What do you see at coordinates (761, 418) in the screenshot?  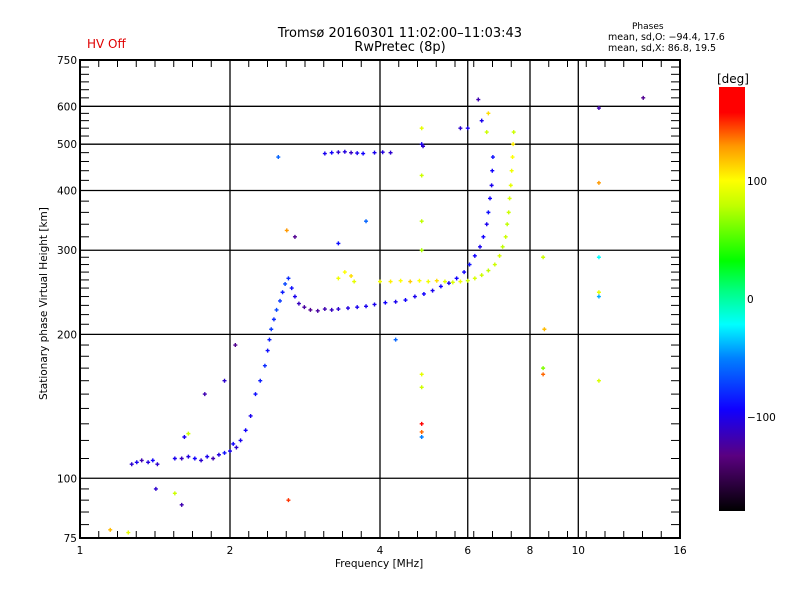 I see `colorbar-tick-label: −100` at bounding box center [761, 418].